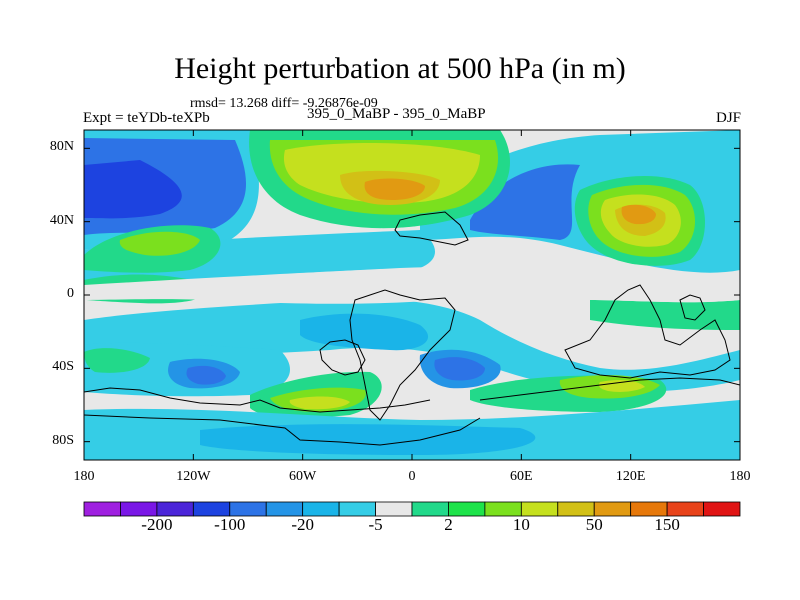 This screenshot has width=800, height=600. I want to click on contour-high-arctic-peak, so click(394, 189).